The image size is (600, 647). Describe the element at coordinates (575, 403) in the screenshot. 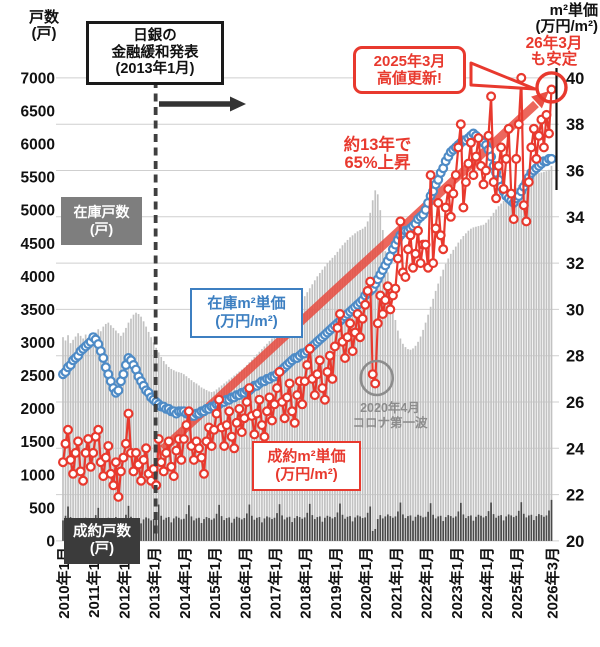

I see `svg-text: 26` at that location.